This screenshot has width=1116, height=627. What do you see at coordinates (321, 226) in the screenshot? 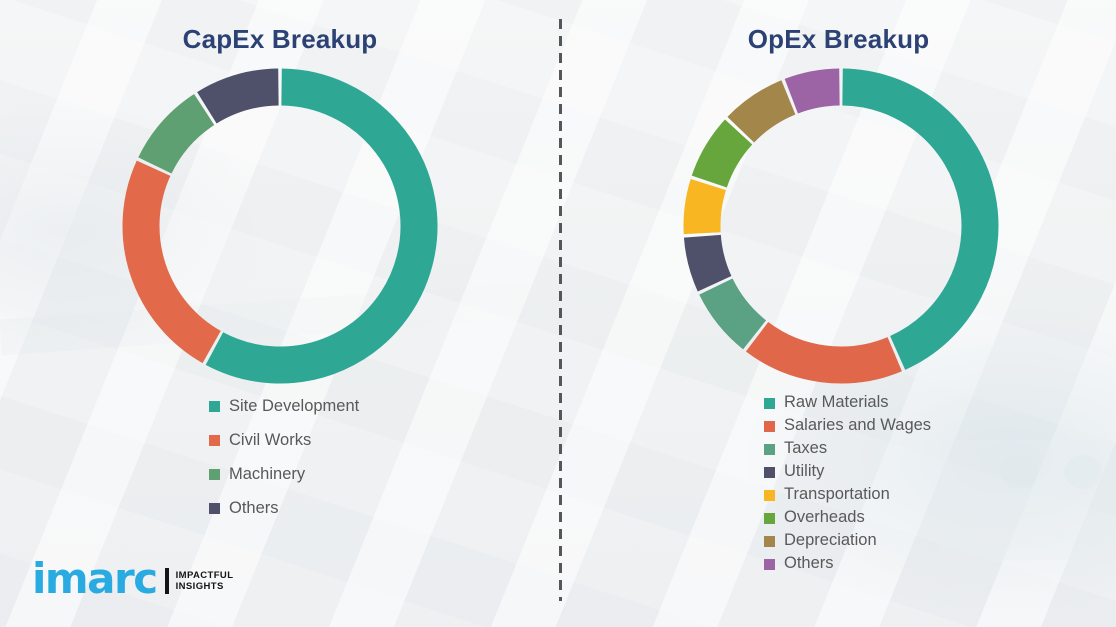
I see `donut-segment-site-development` at bounding box center [321, 226].